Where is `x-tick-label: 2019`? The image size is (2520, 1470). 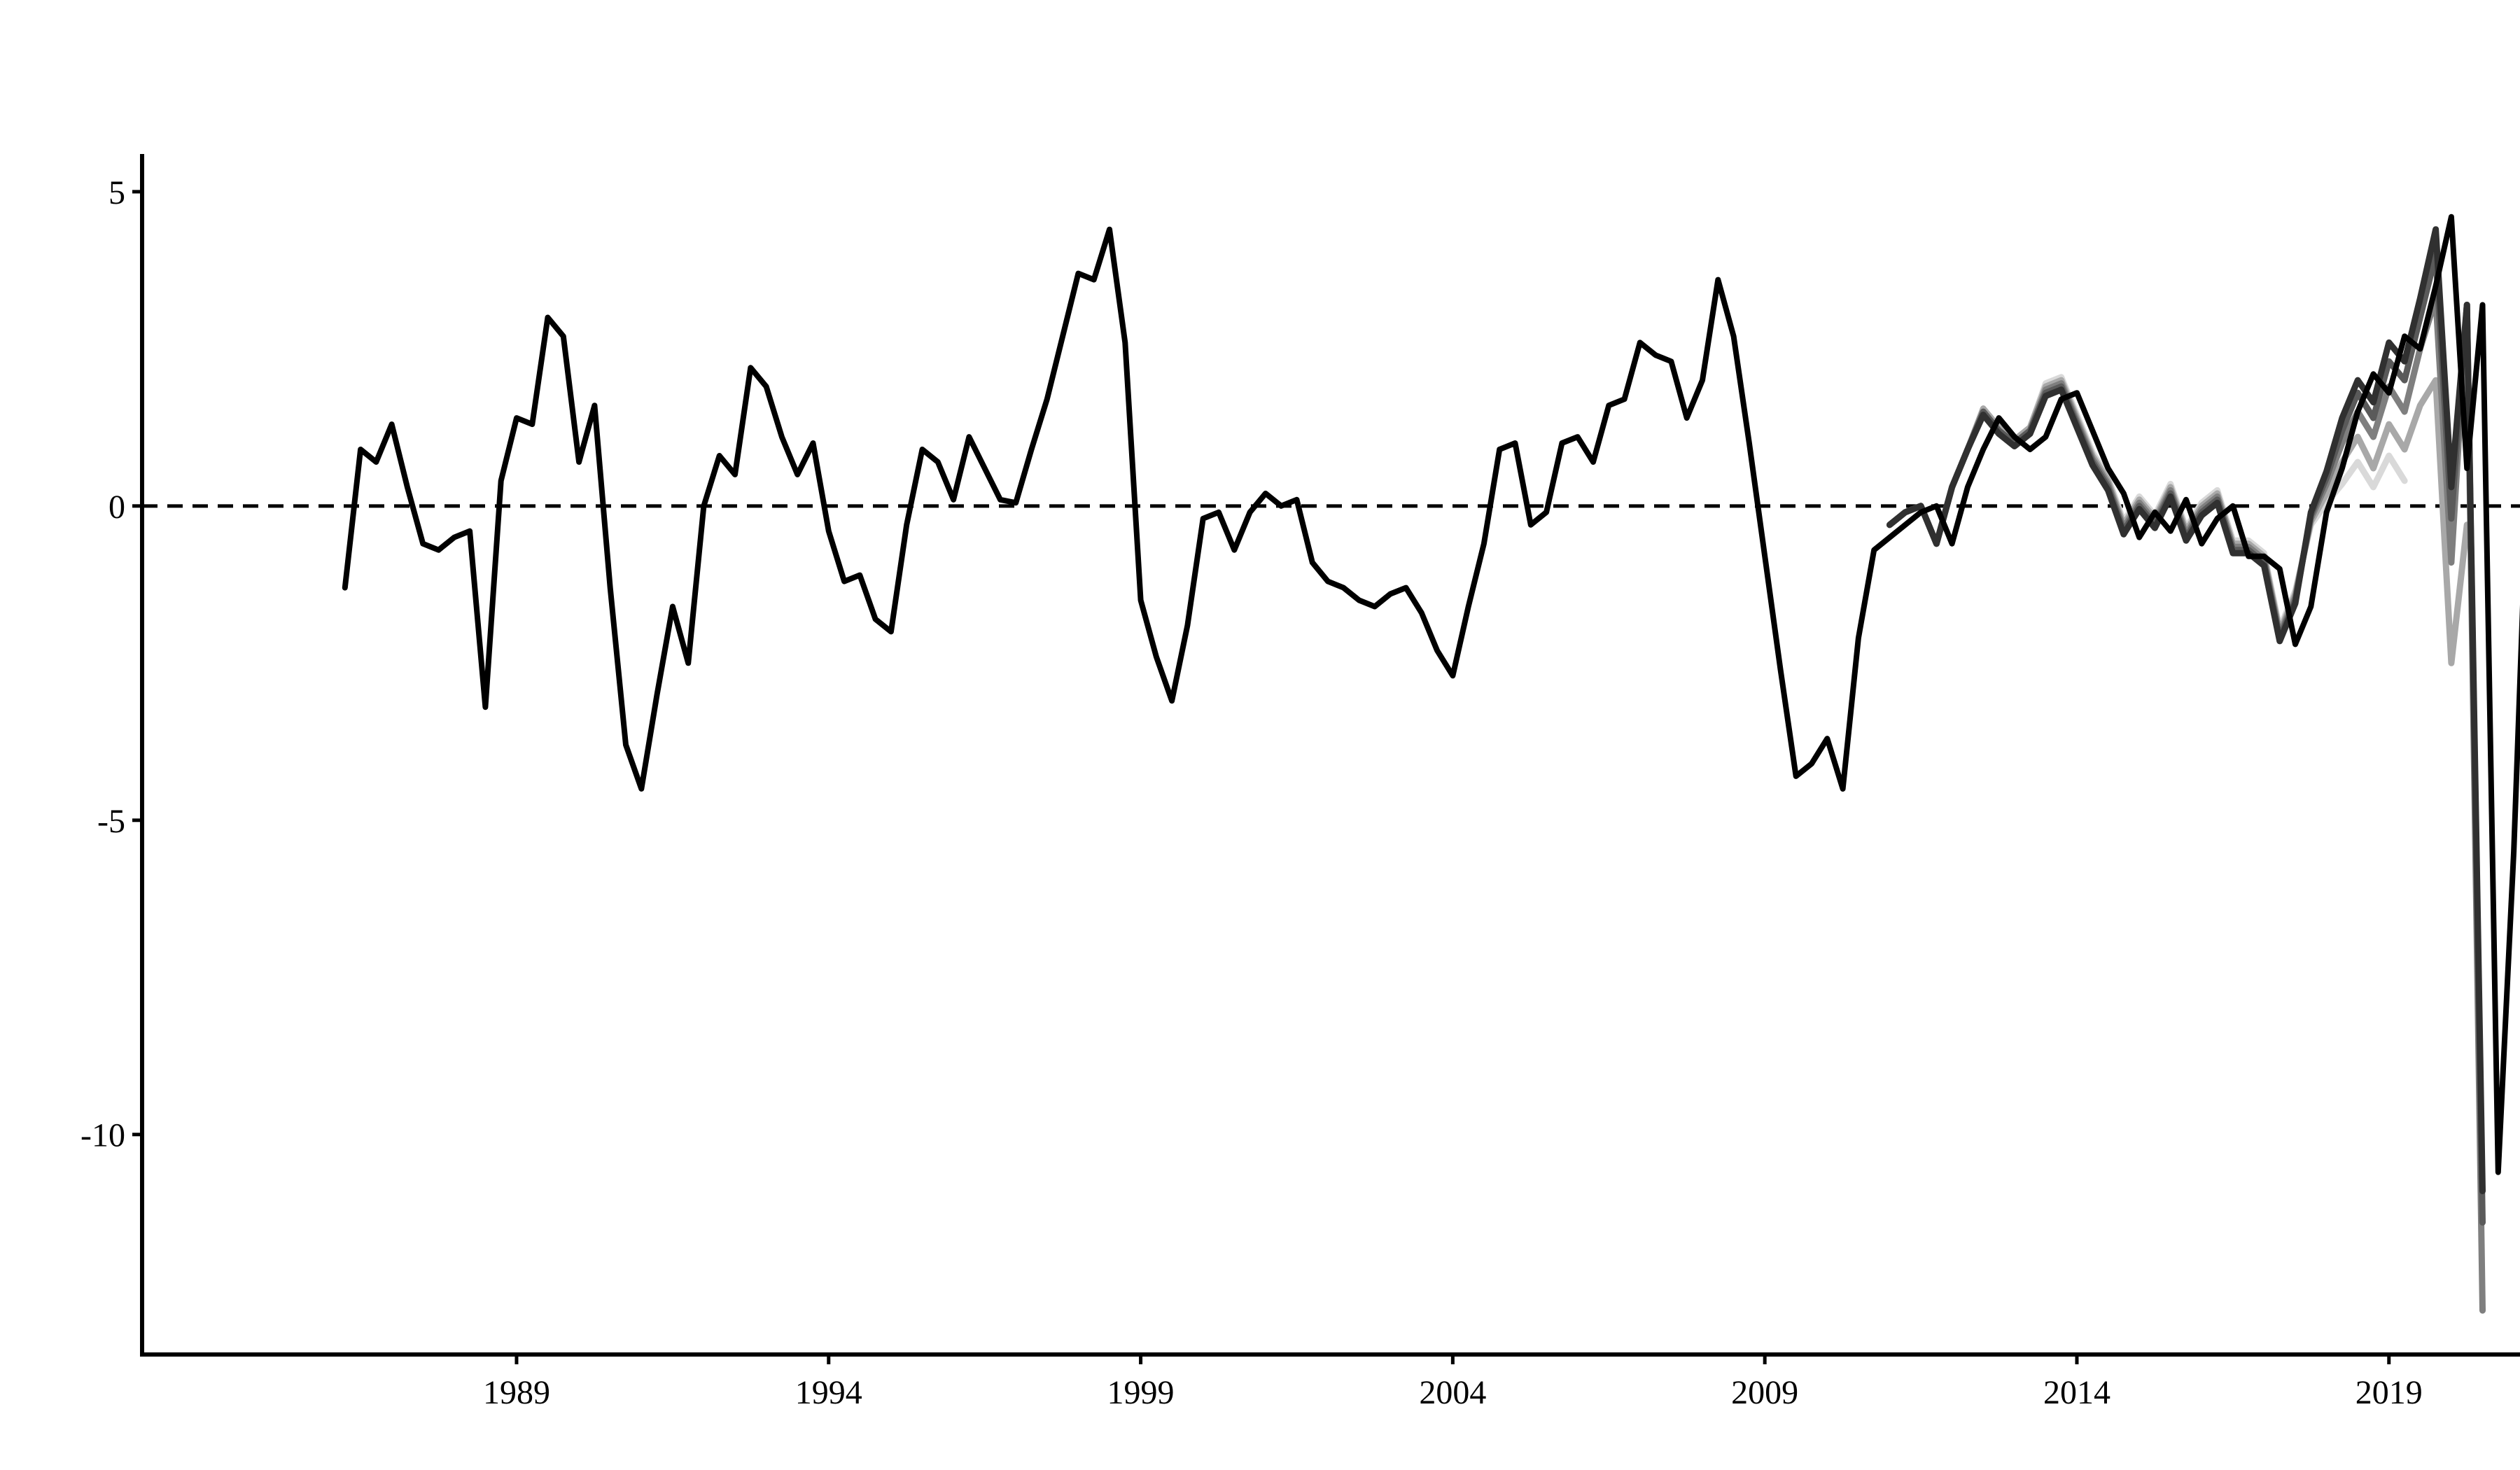
x-tick-label: 2019 is located at coordinates (2389, 1392).